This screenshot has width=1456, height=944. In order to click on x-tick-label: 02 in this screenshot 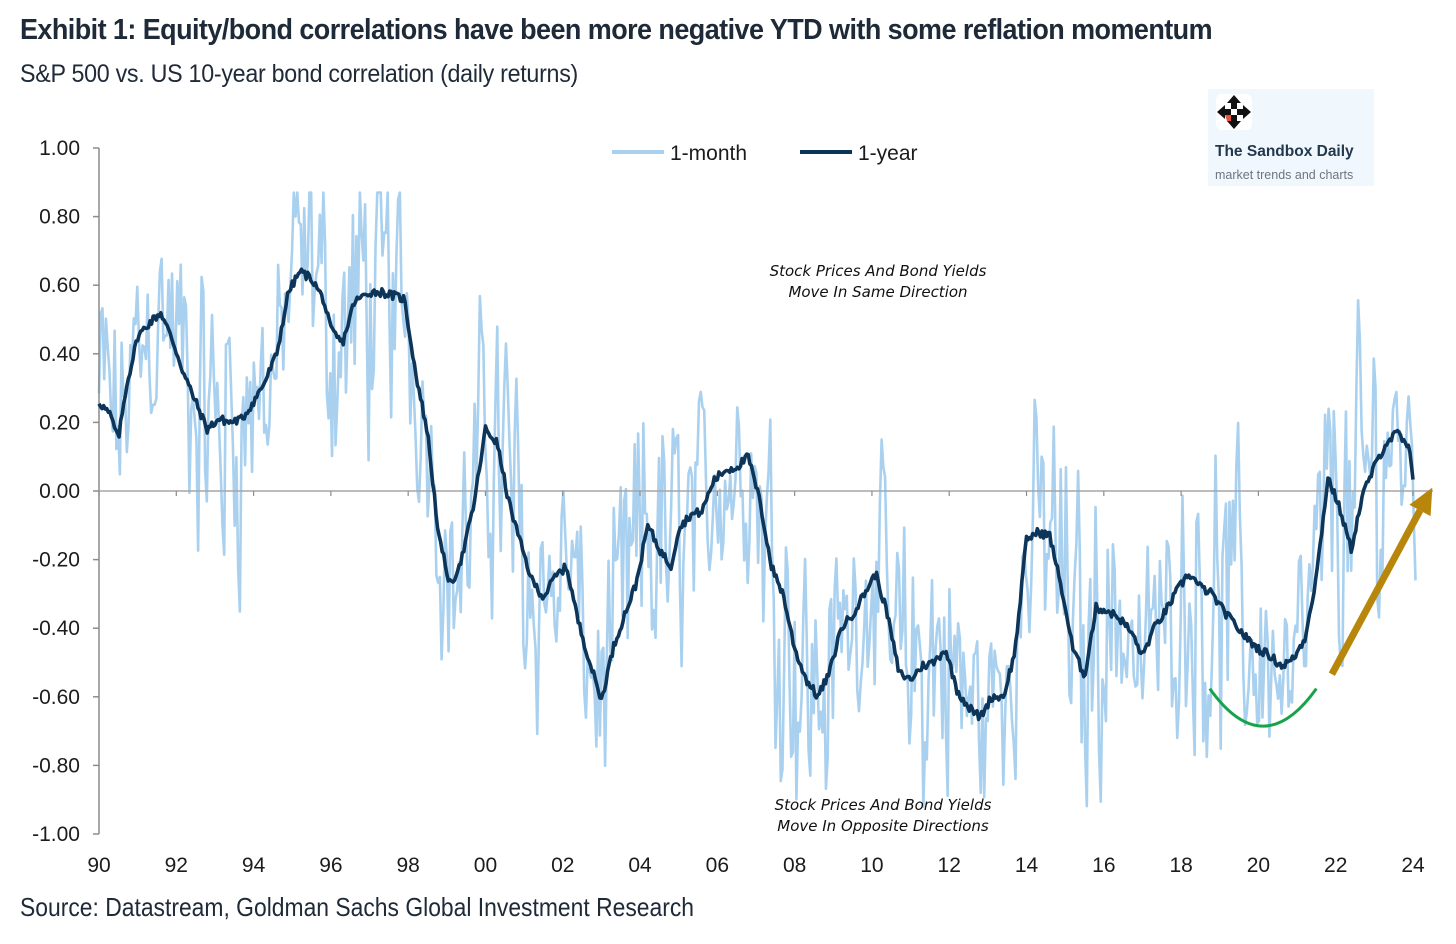, I will do `click(562, 865)`.